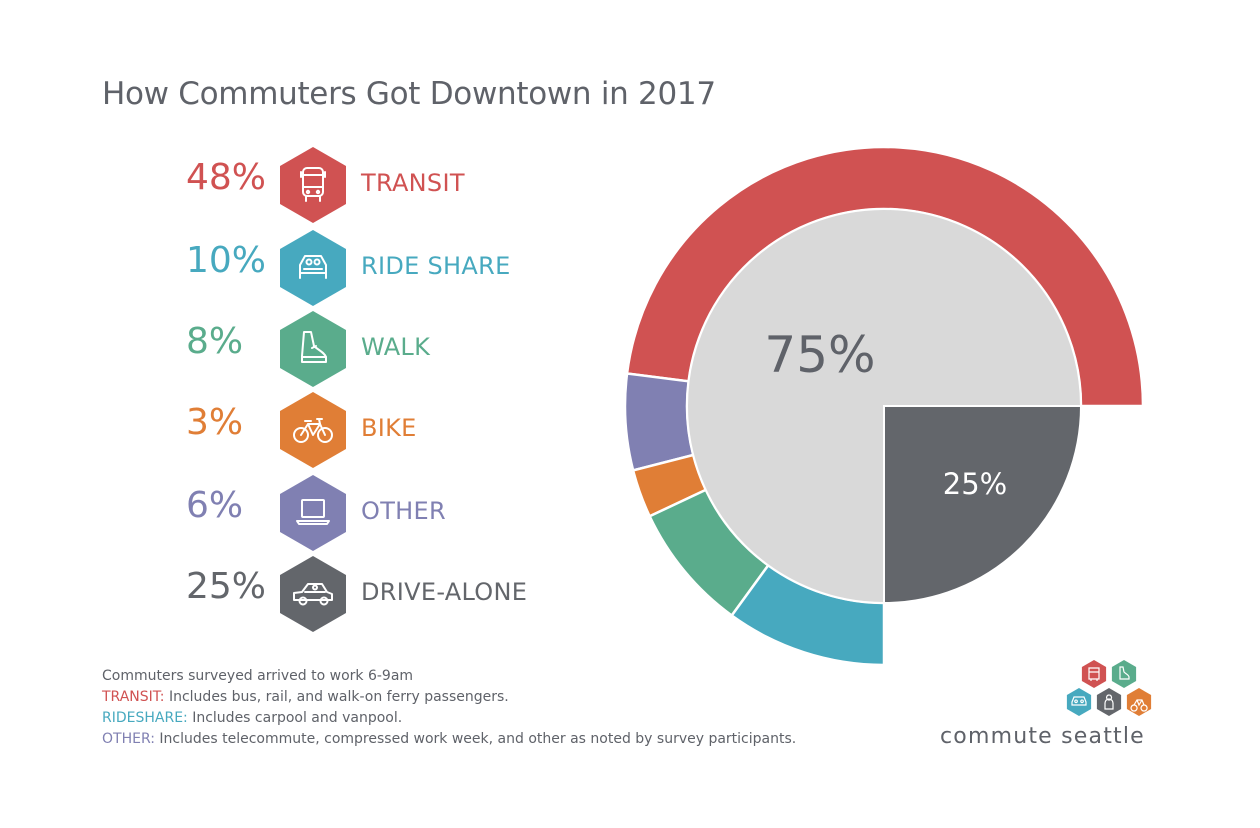 The width and height of the screenshot is (1260, 828). Describe the element at coordinates (1042, 736) in the screenshot. I see `brand-name: commute seattle` at that location.